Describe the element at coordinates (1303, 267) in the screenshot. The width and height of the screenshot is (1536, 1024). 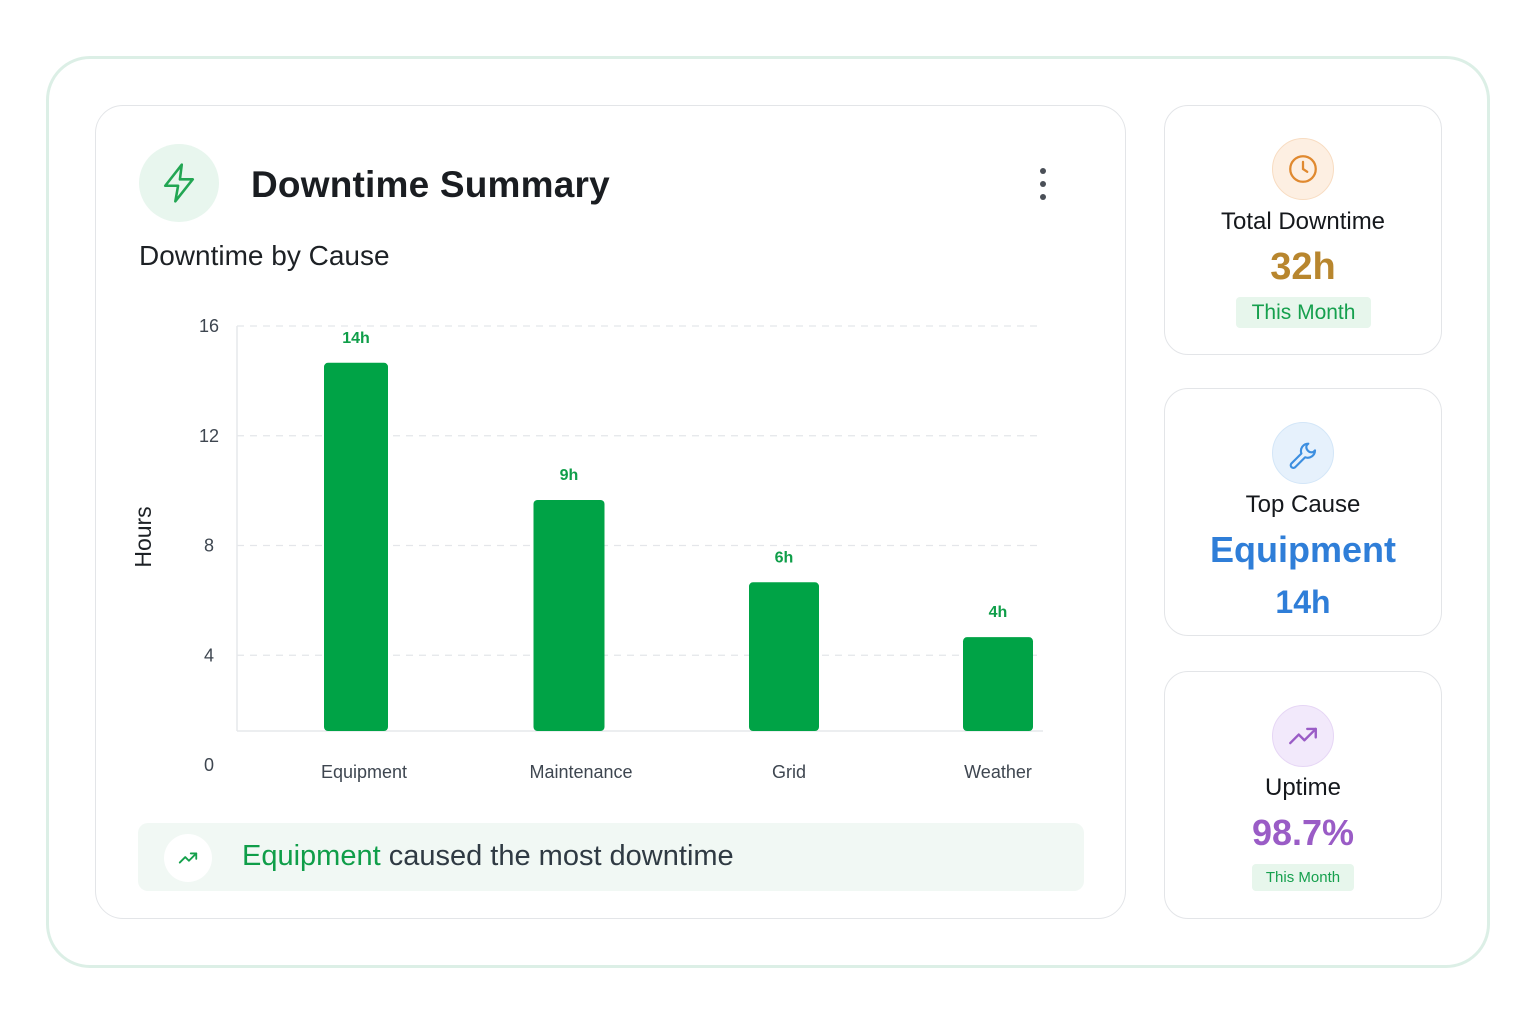
I see `total-downtime-value: 32h` at that location.